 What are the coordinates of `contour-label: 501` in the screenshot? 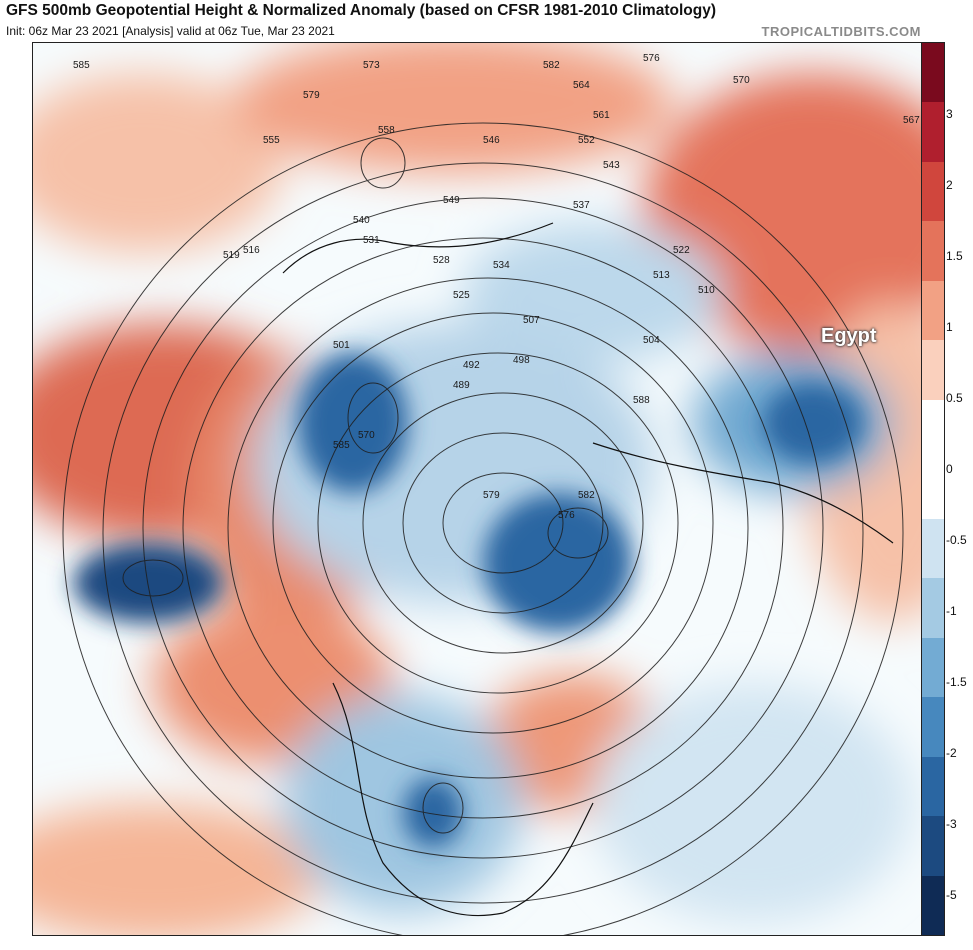 It's located at (341, 345).